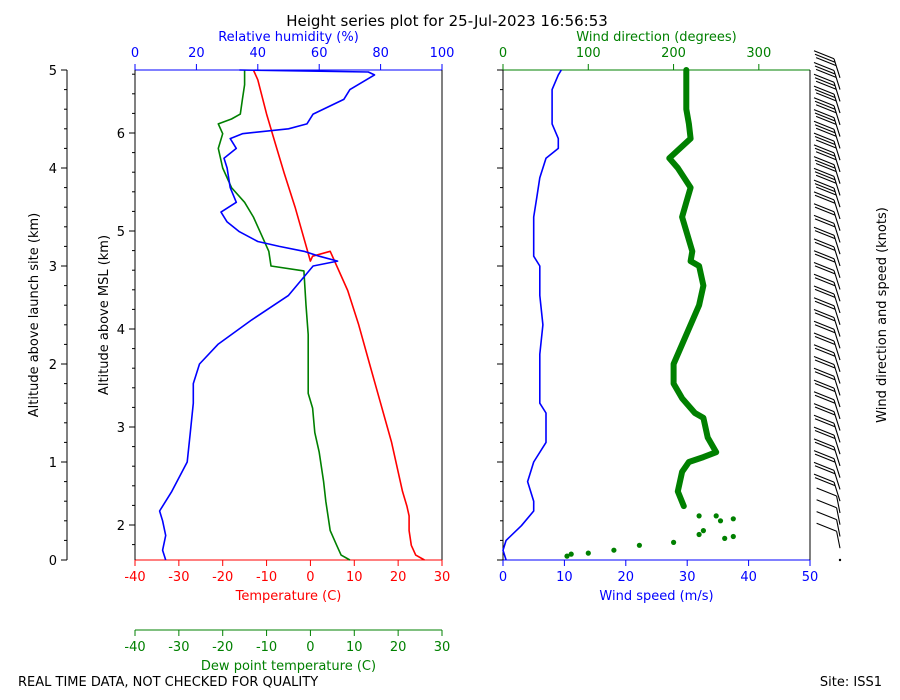 This screenshot has height=700, width=900. I want to click on wind-speed-tick-label: 40, so click(748, 577).